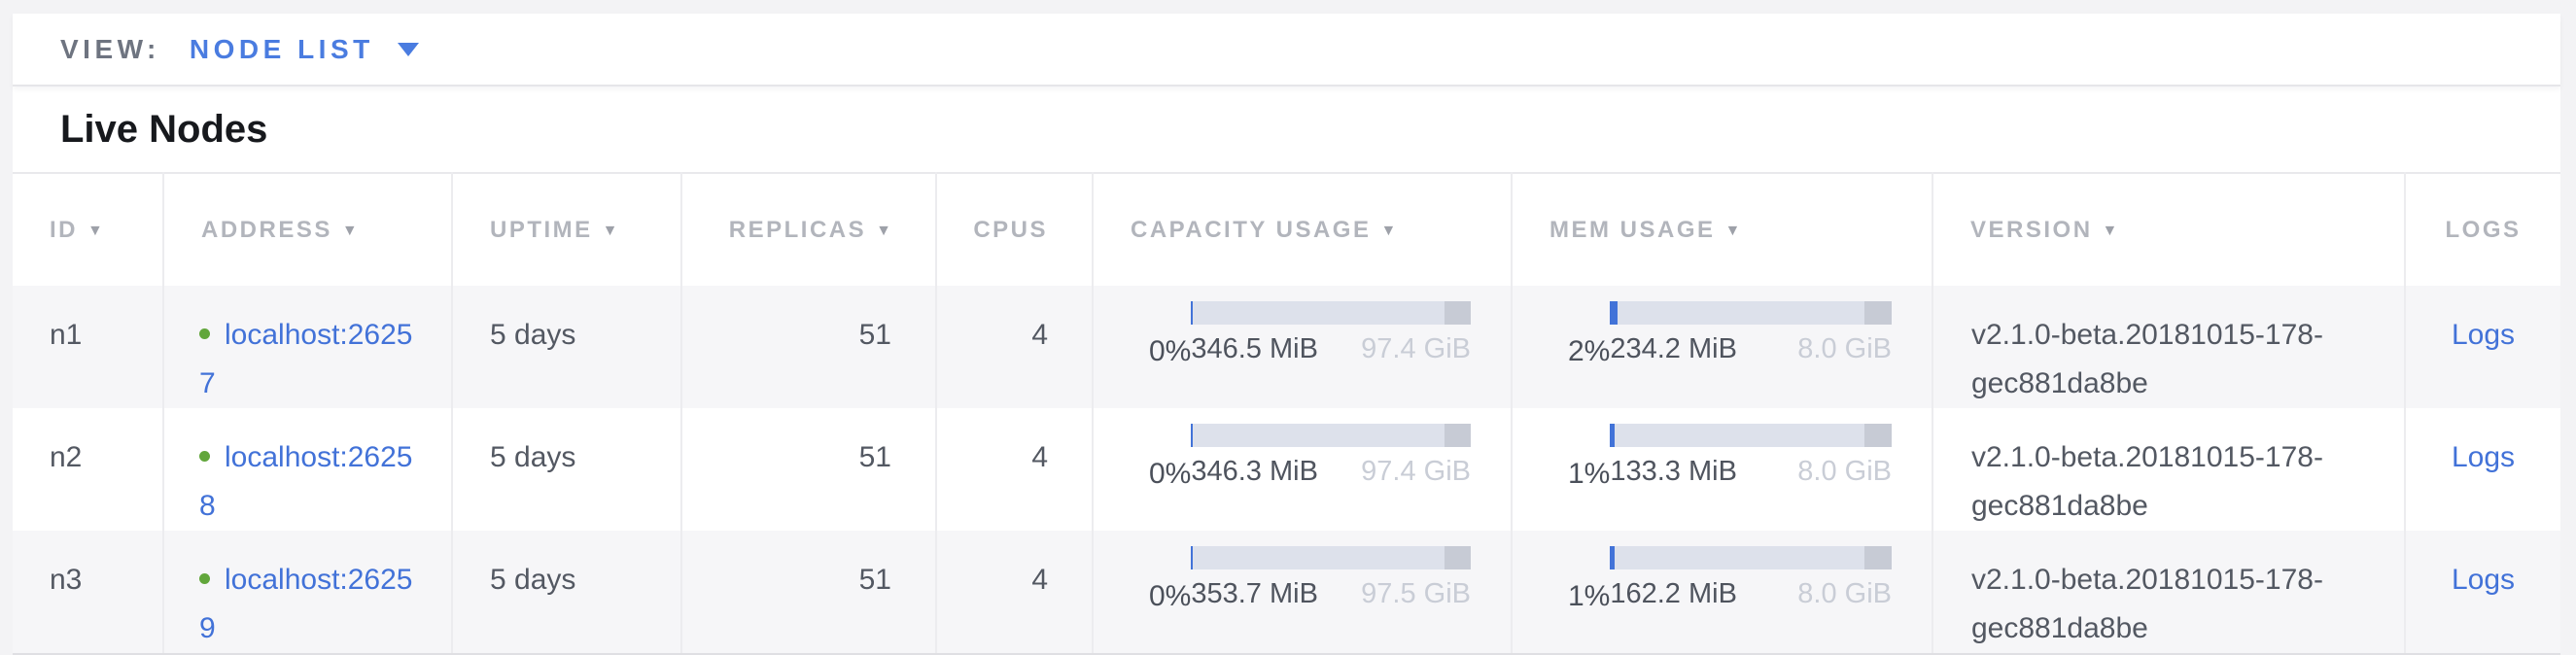 Image resolution: width=2576 pixels, height=655 pixels. Describe the element at coordinates (1286, 50) in the screenshot. I see `view-selector-bar: VIEW: NODE LIST` at that location.